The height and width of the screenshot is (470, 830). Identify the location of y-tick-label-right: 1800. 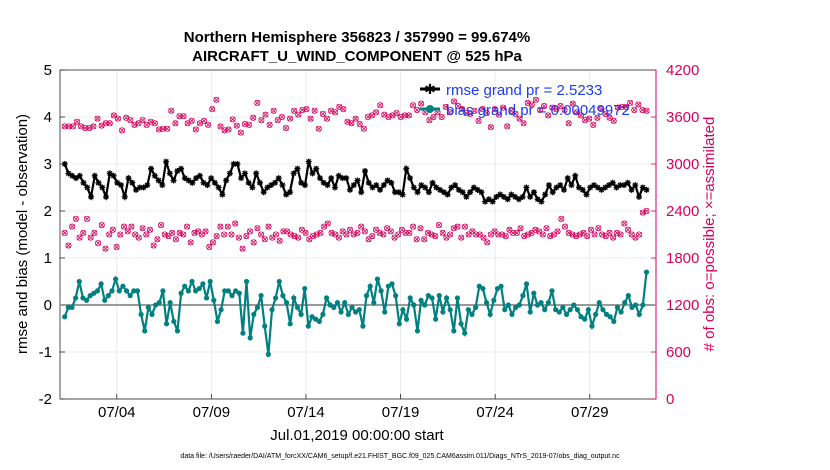
(682, 258).